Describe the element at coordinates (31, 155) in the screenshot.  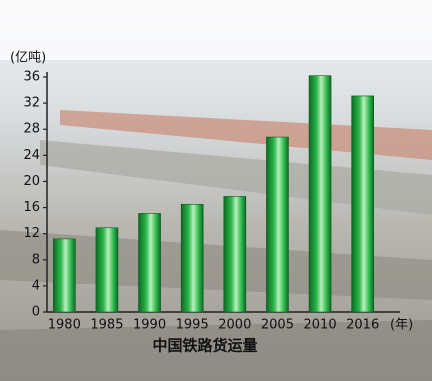
I see `y-tick-label: 24` at that location.